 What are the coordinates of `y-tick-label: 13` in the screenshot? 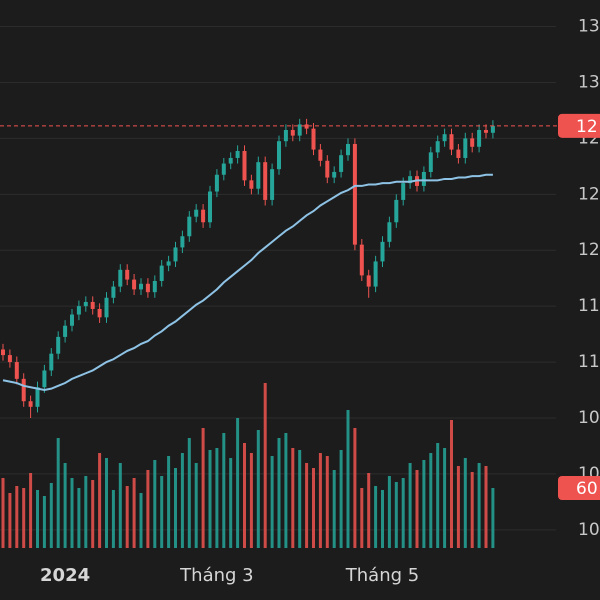 It's located at (589, 27).